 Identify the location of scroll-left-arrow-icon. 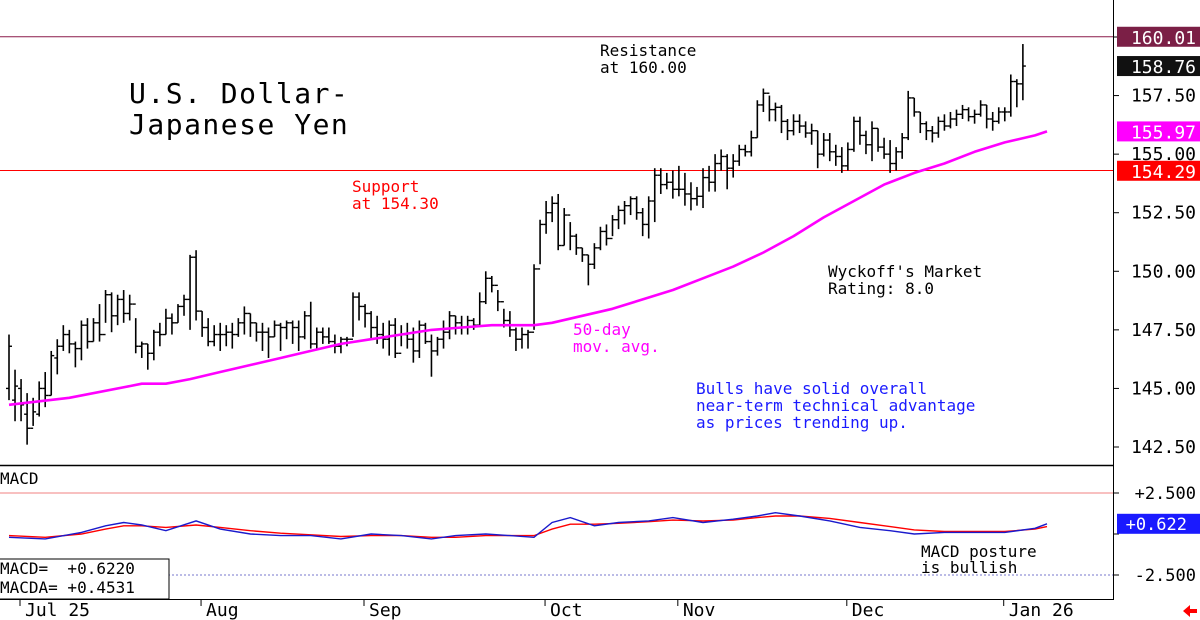
(1190, 611).